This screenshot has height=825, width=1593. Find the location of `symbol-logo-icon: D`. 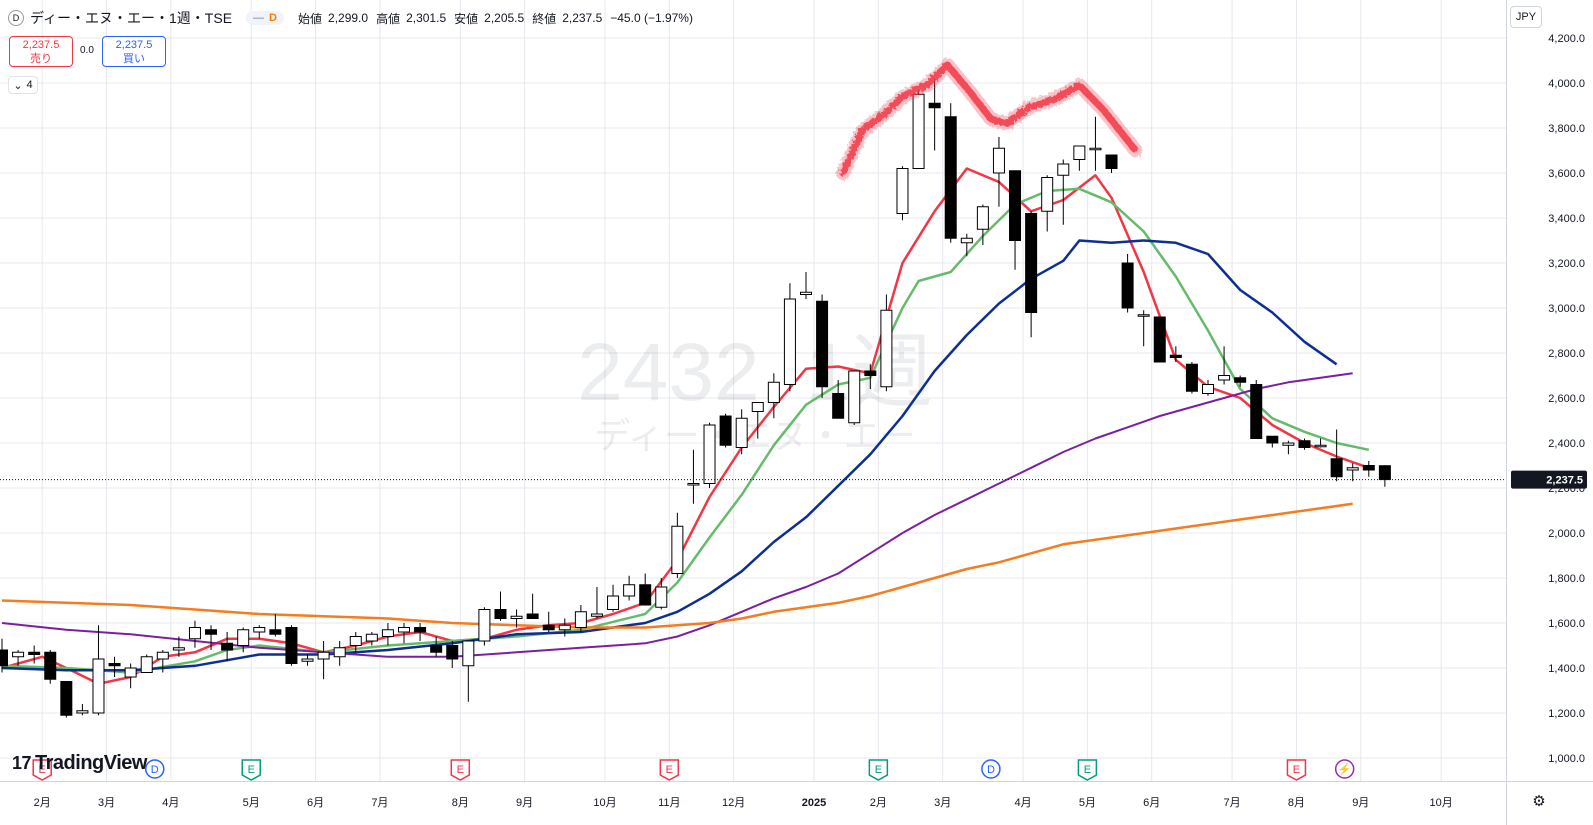

symbol-logo-icon: D is located at coordinates (16, 18).